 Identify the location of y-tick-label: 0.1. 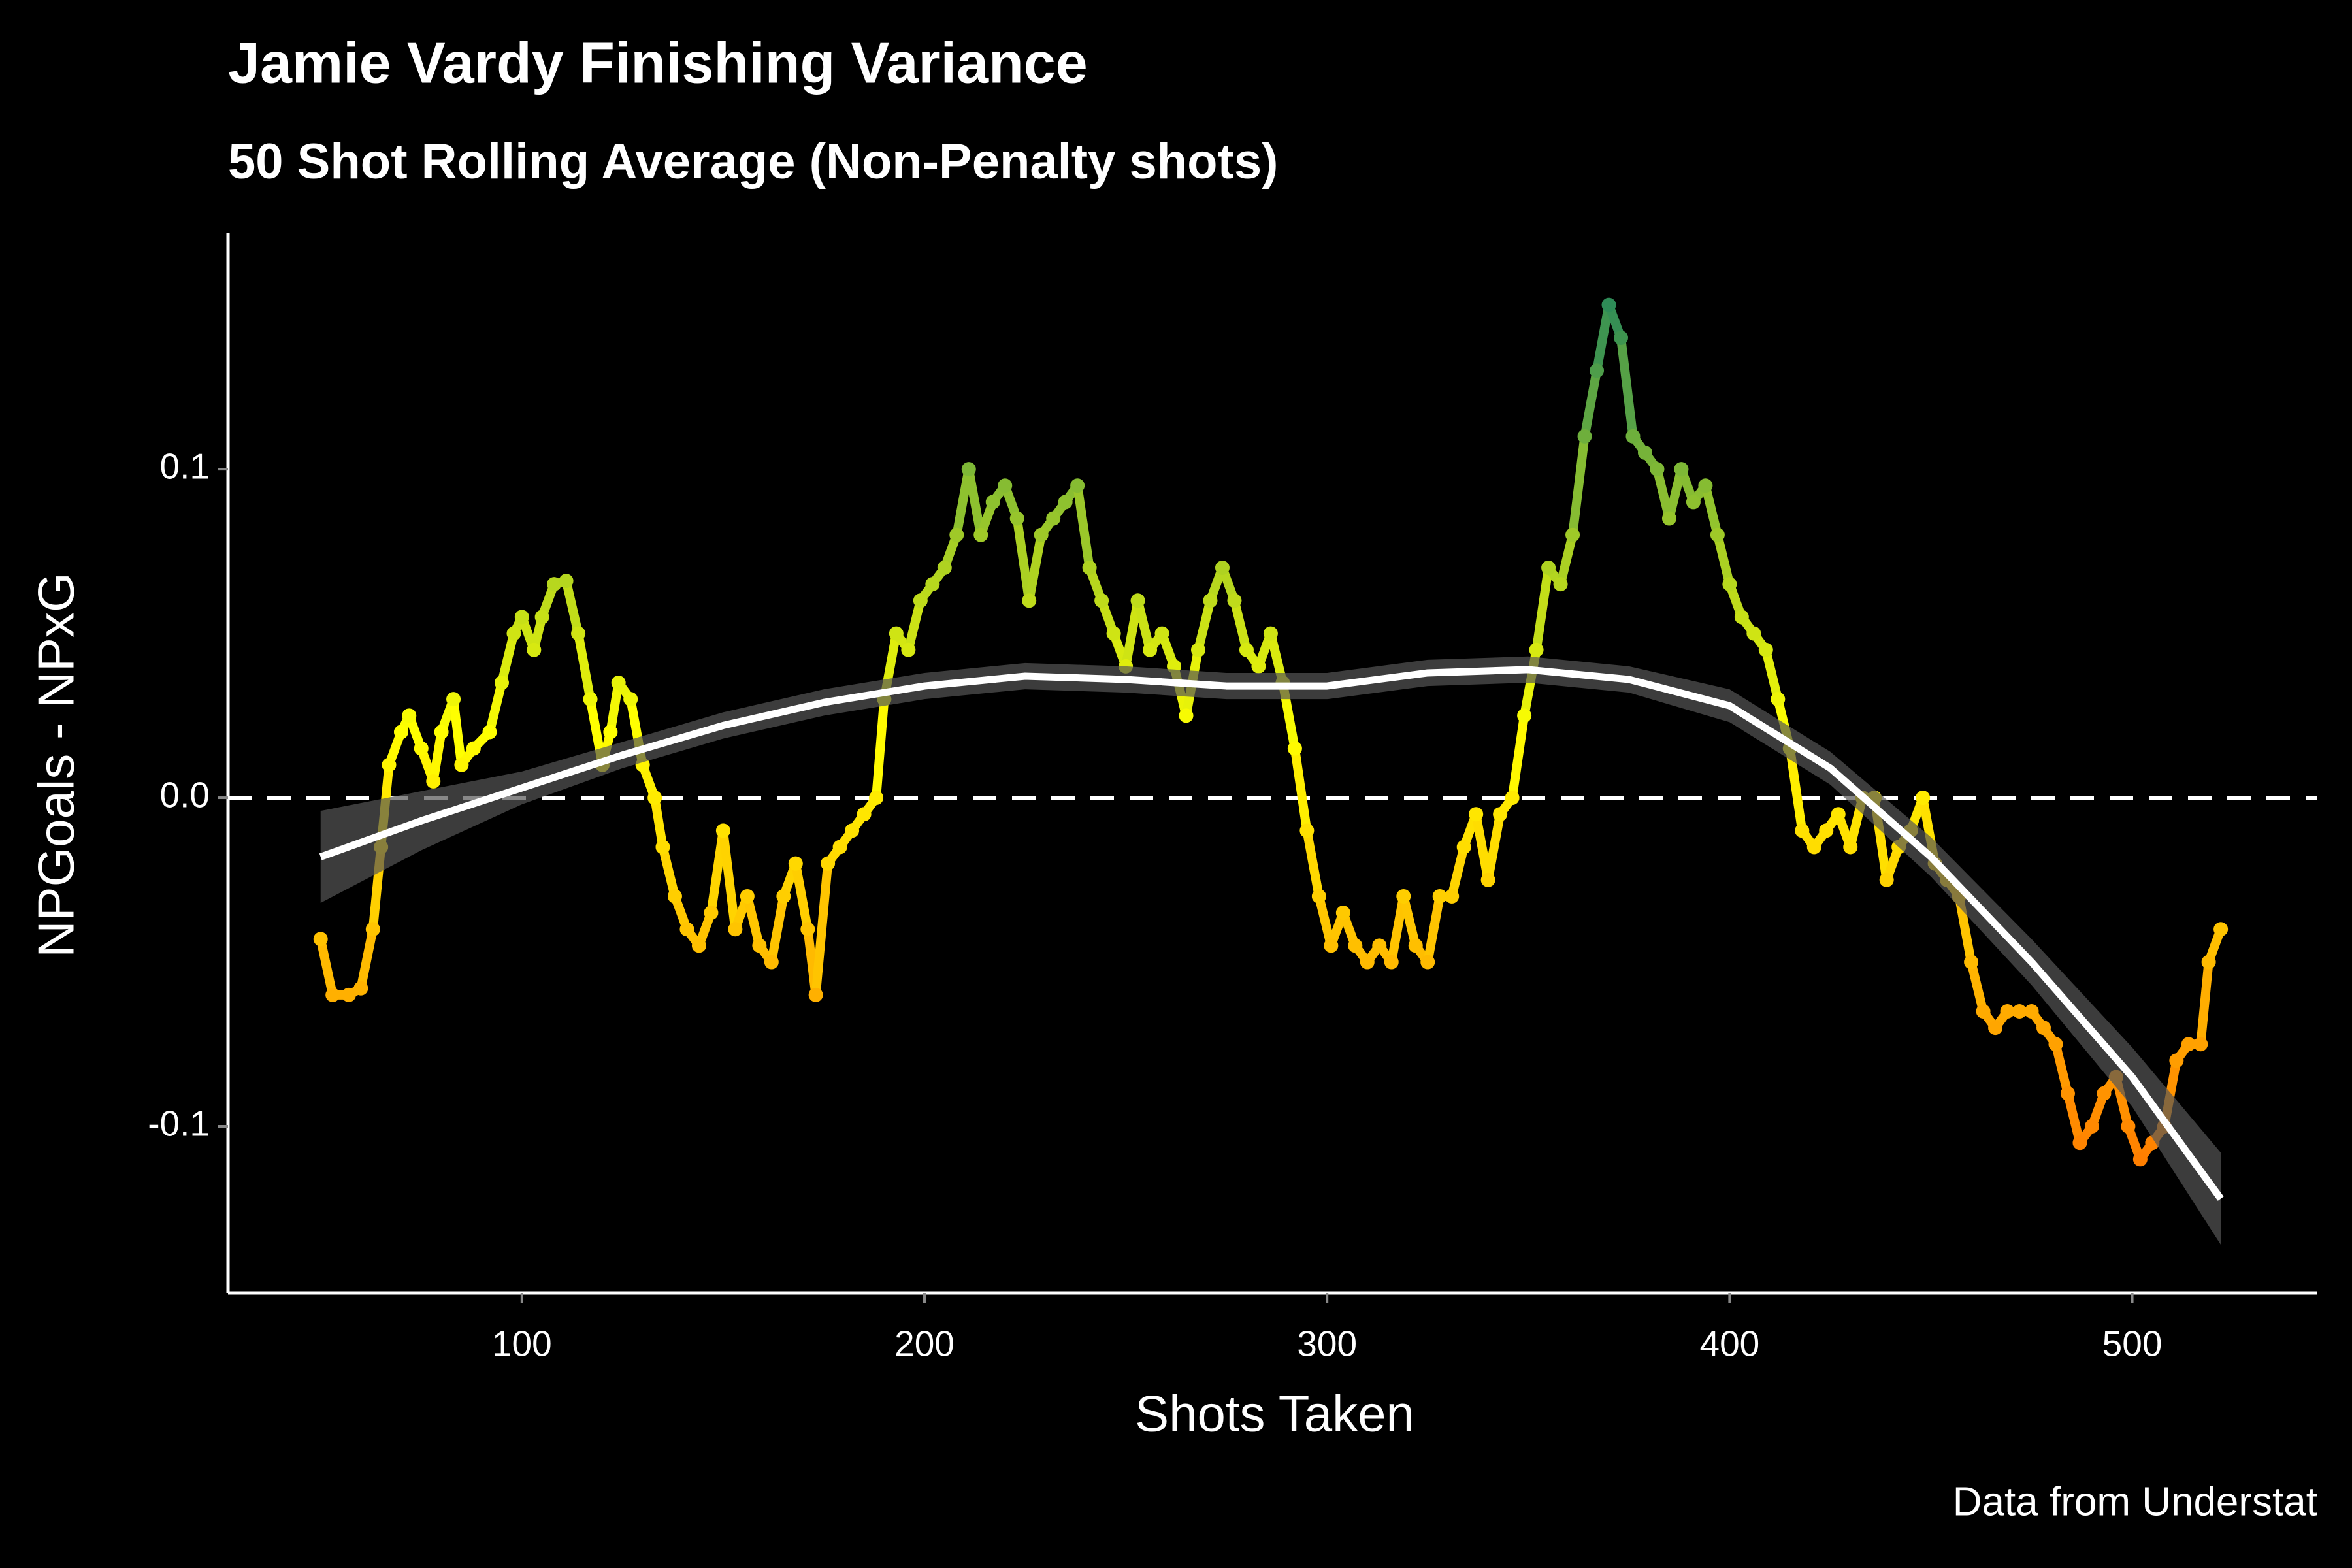
(185, 466).